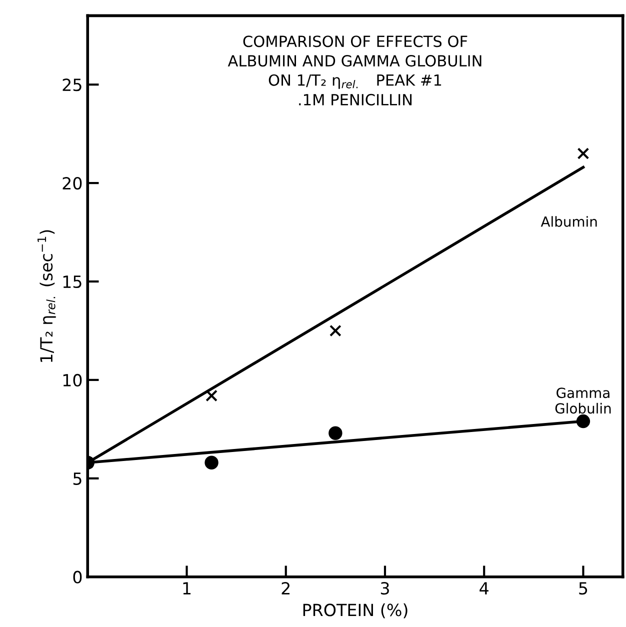 This screenshot has height=627, width=626. Describe the element at coordinates (47, 296) in the screenshot. I see `y-axis-title: 1/T₂ η$_{rel.}$ (sec$^{−1}$)` at that location.